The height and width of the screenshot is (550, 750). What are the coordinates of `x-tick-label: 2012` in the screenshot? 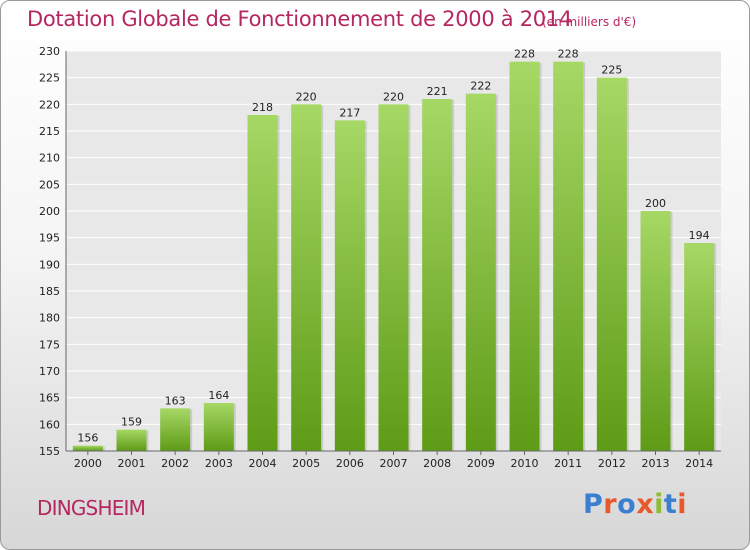 It's located at (612, 463).